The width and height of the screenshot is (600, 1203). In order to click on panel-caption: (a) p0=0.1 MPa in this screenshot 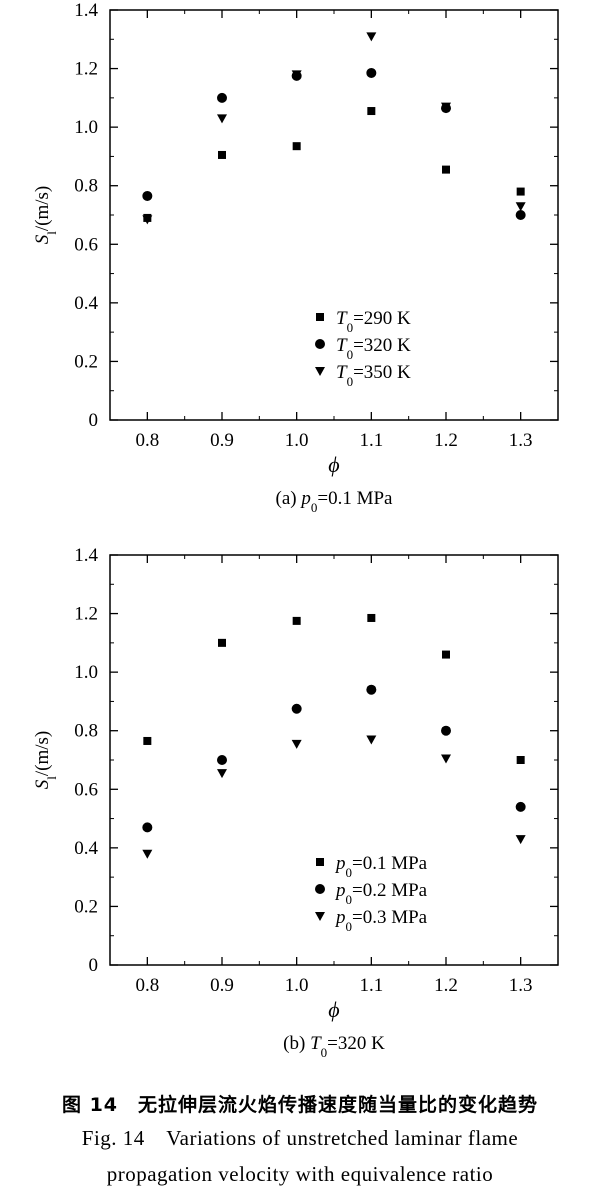, I will do `click(335, 501)`.